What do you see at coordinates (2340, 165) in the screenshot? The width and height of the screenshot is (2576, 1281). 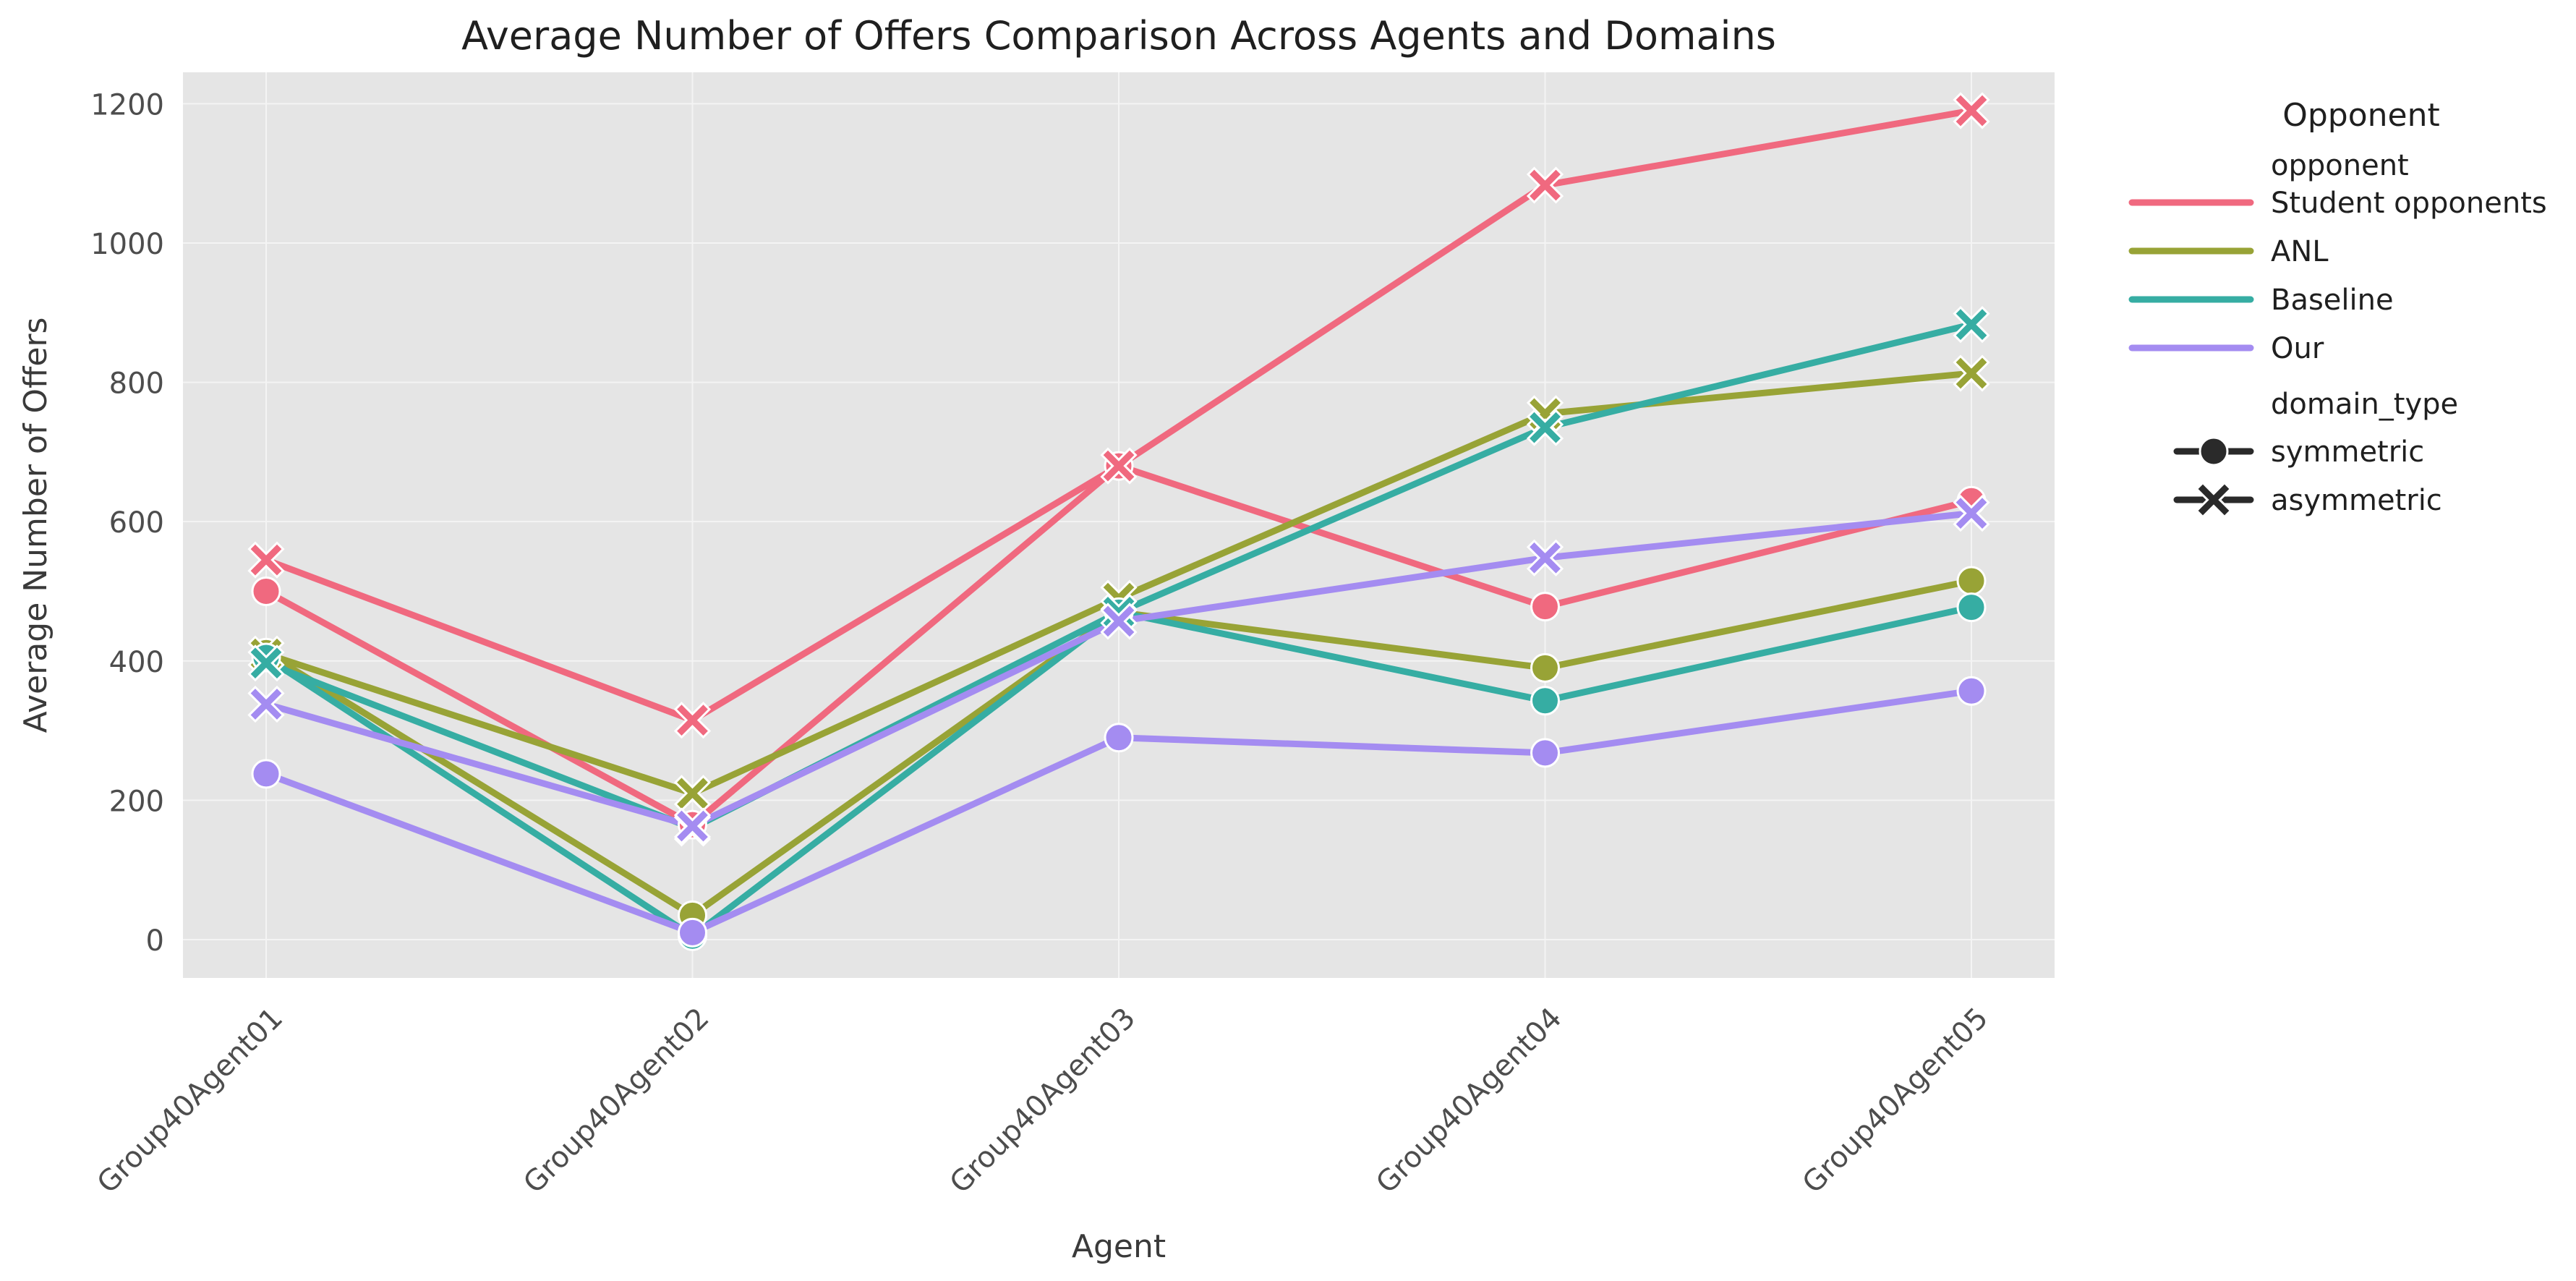 I see `legend-hue-header: opponent` at bounding box center [2340, 165].